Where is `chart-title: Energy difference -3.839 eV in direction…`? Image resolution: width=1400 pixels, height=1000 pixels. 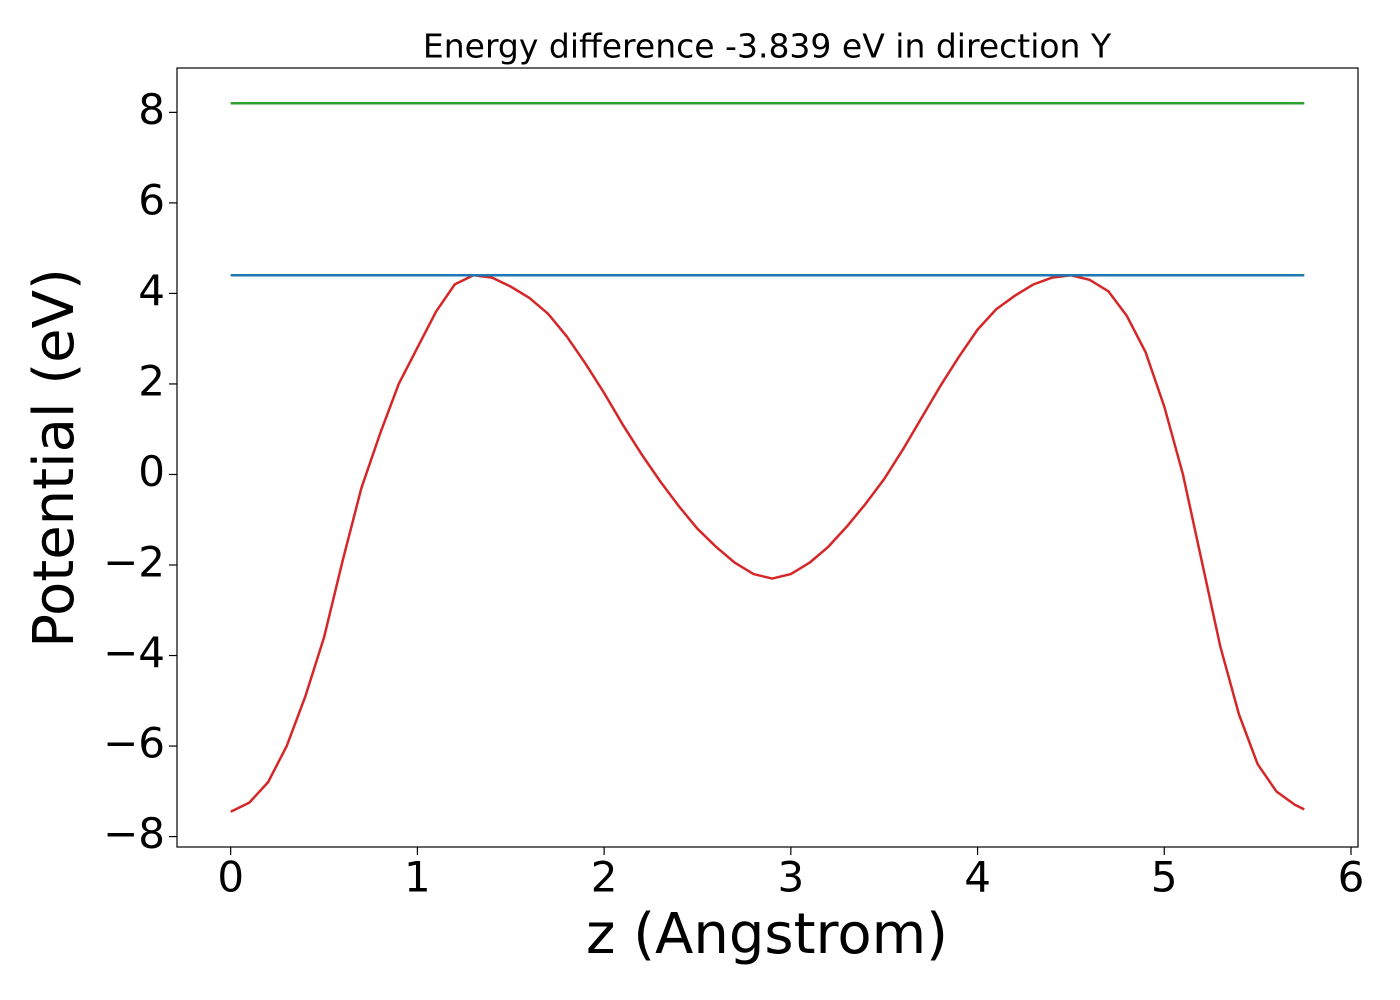 chart-title: Energy difference -3.839 eV in direction… is located at coordinates (767, 46).